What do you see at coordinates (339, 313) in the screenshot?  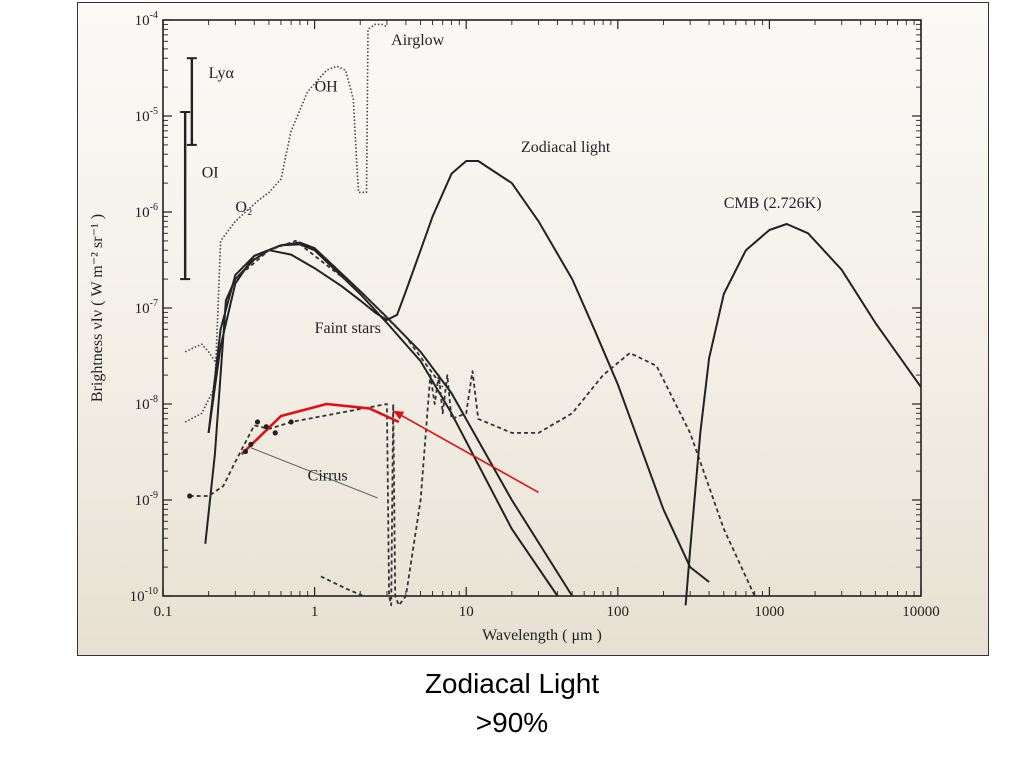 I see `series-faint-stars-dashed` at bounding box center [339, 313].